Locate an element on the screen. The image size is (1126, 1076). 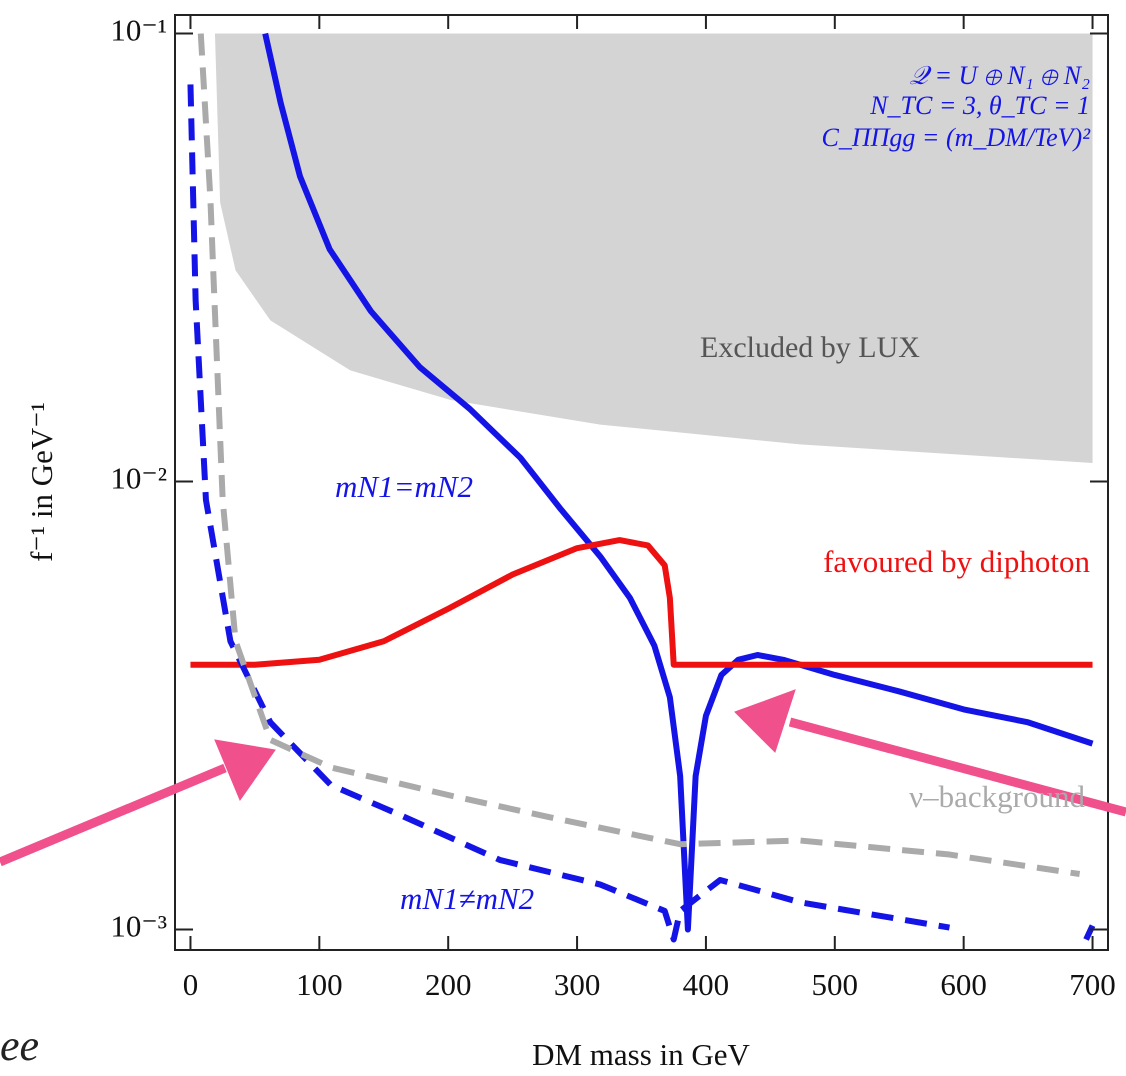
y-axis-label: f⁻¹ in GeV⁻¹ is located at coordinates (41, 482).